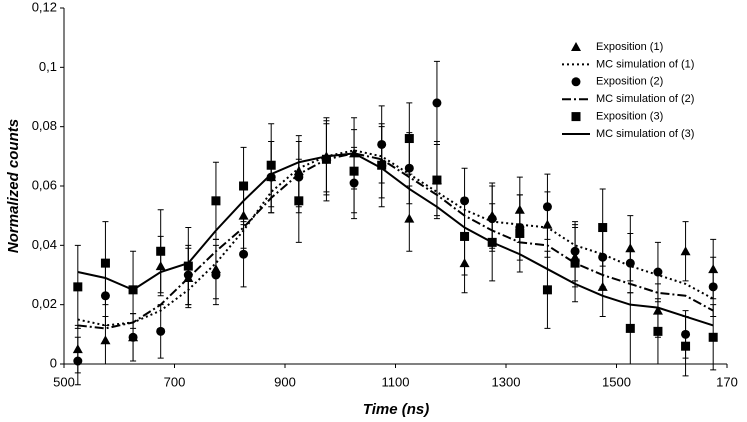 The width and height of the screenshot is (747, 422). Describe the element at coordinates (629, 82) in the screenshot. I see `legend-label: Exposition (2)` at that location.